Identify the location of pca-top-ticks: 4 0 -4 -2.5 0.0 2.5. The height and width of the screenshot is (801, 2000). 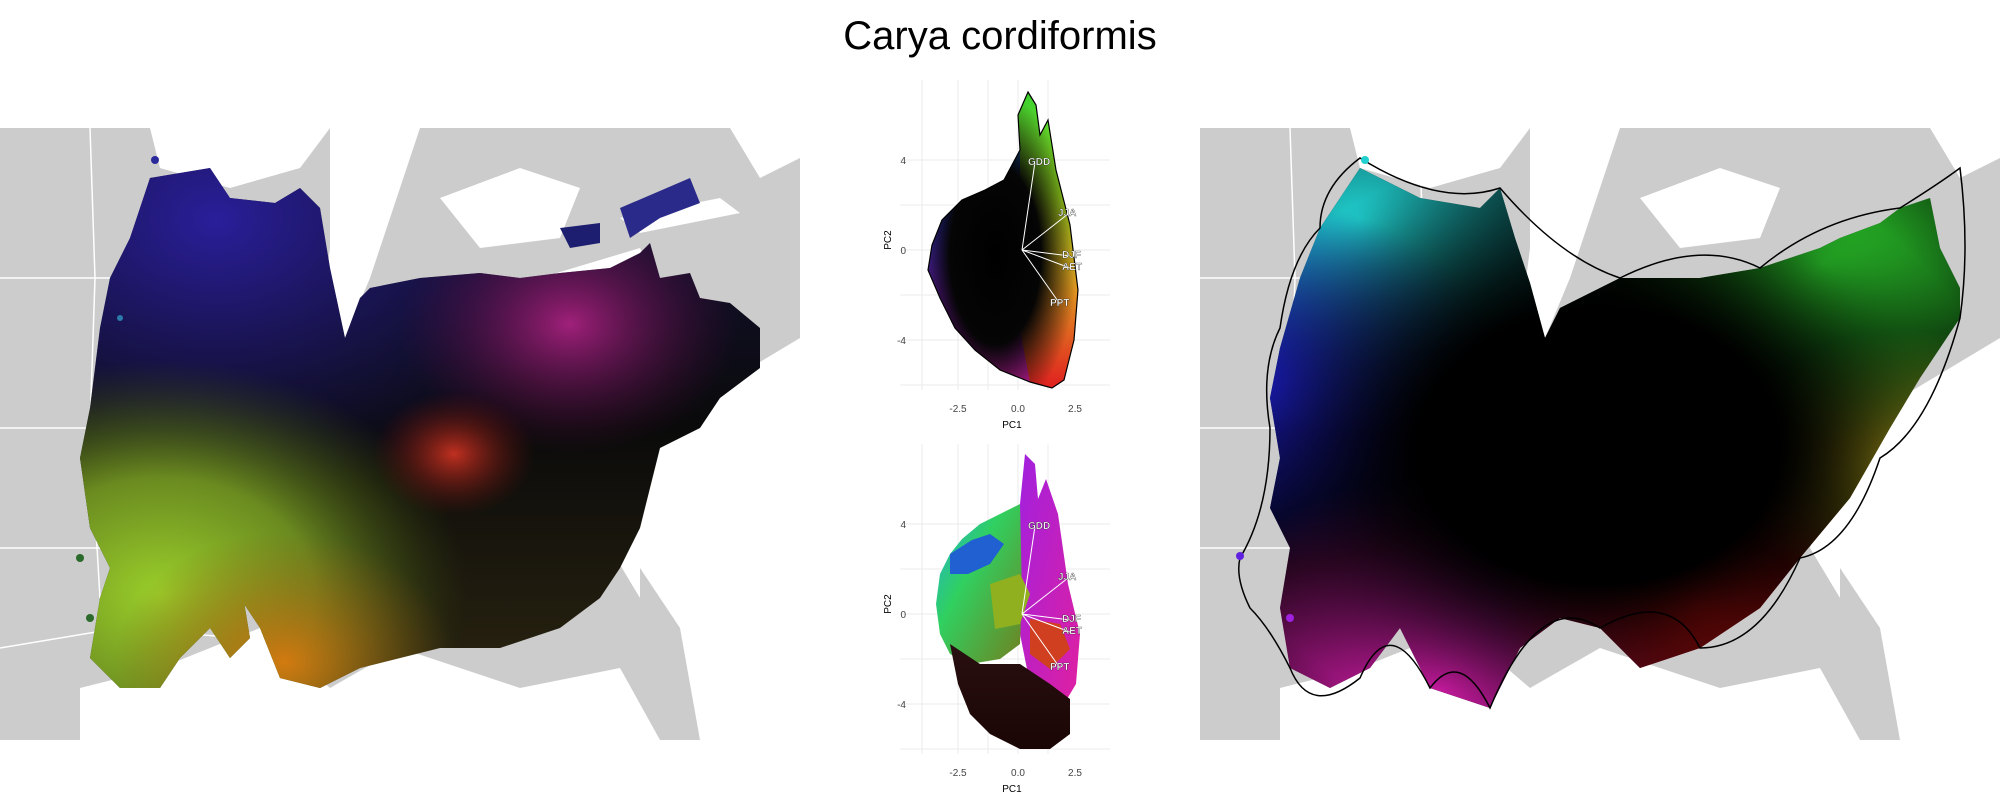
(989, 285).